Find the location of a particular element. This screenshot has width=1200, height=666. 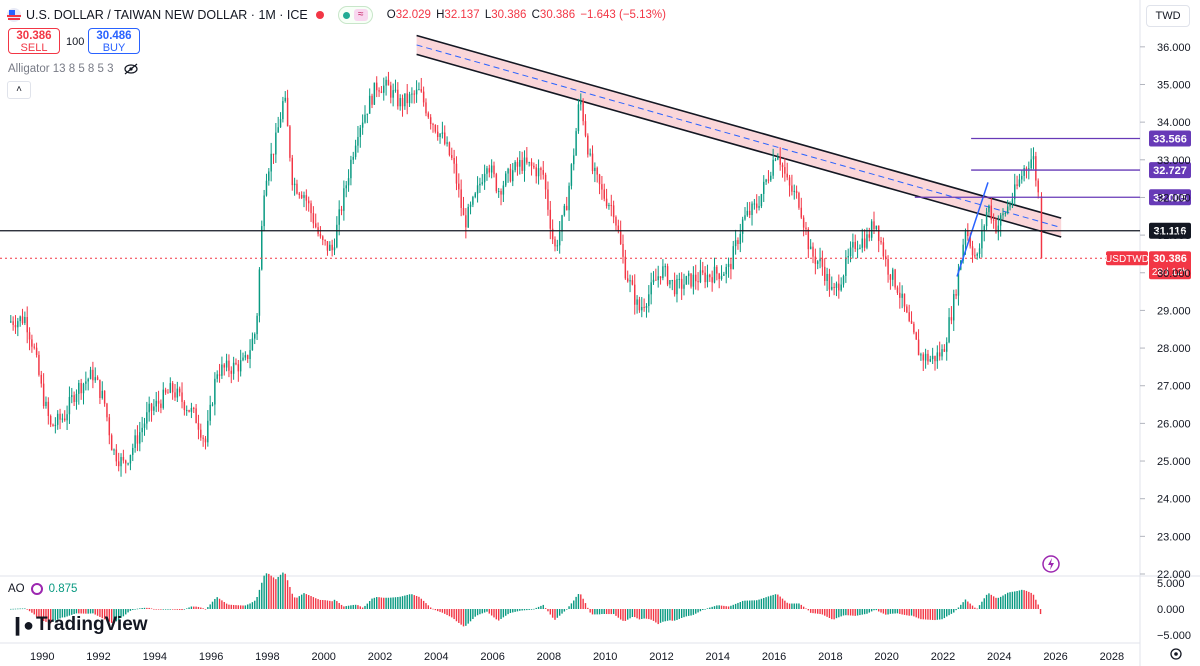

ao-tick-label: −5.000 is located at coordinates (1174, 636).